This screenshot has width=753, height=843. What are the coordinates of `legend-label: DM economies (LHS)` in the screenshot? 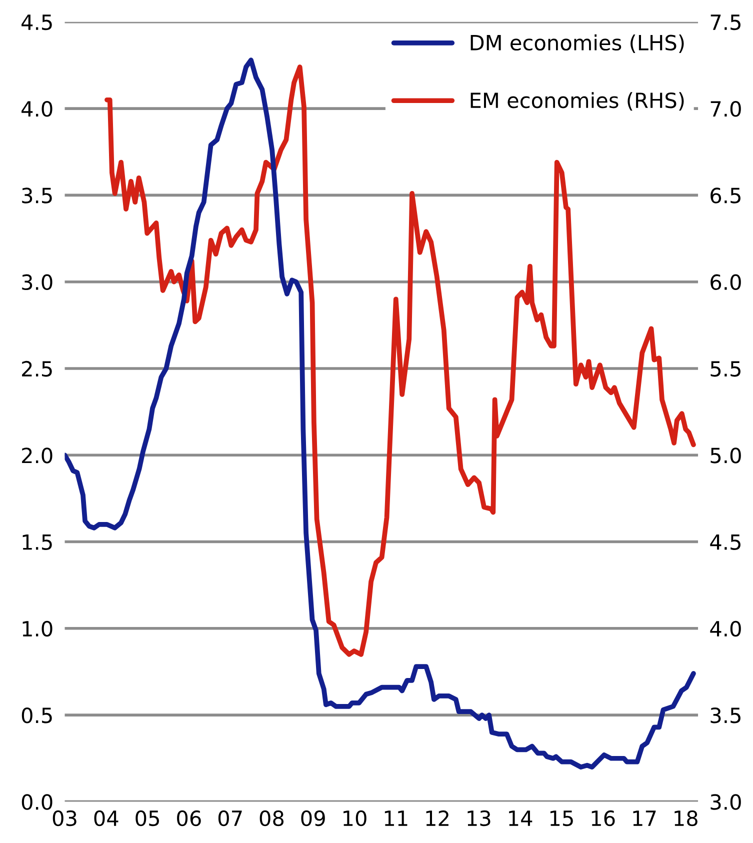 It's located at (577, 43).